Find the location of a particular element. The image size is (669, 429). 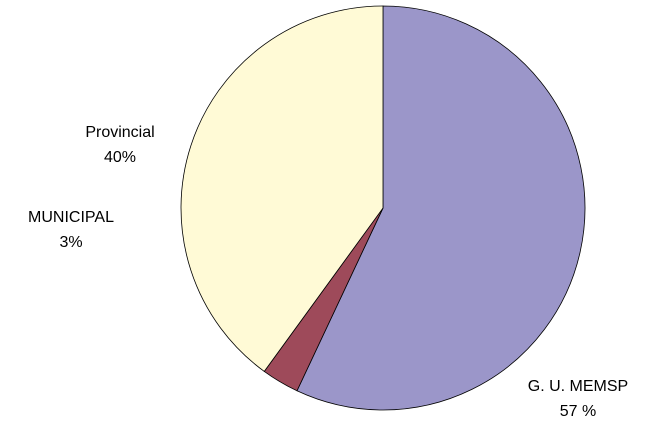

slice-label-memsp-value: 57 % is located at coordinates (578, 411).